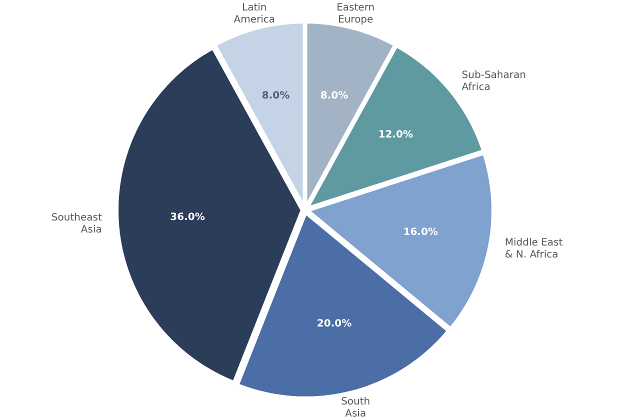 This screenshot has width=625, height=419. Describe the element at coordinates (187, 218) in the screenshot. I see `data-label: 36.0%` at that location.